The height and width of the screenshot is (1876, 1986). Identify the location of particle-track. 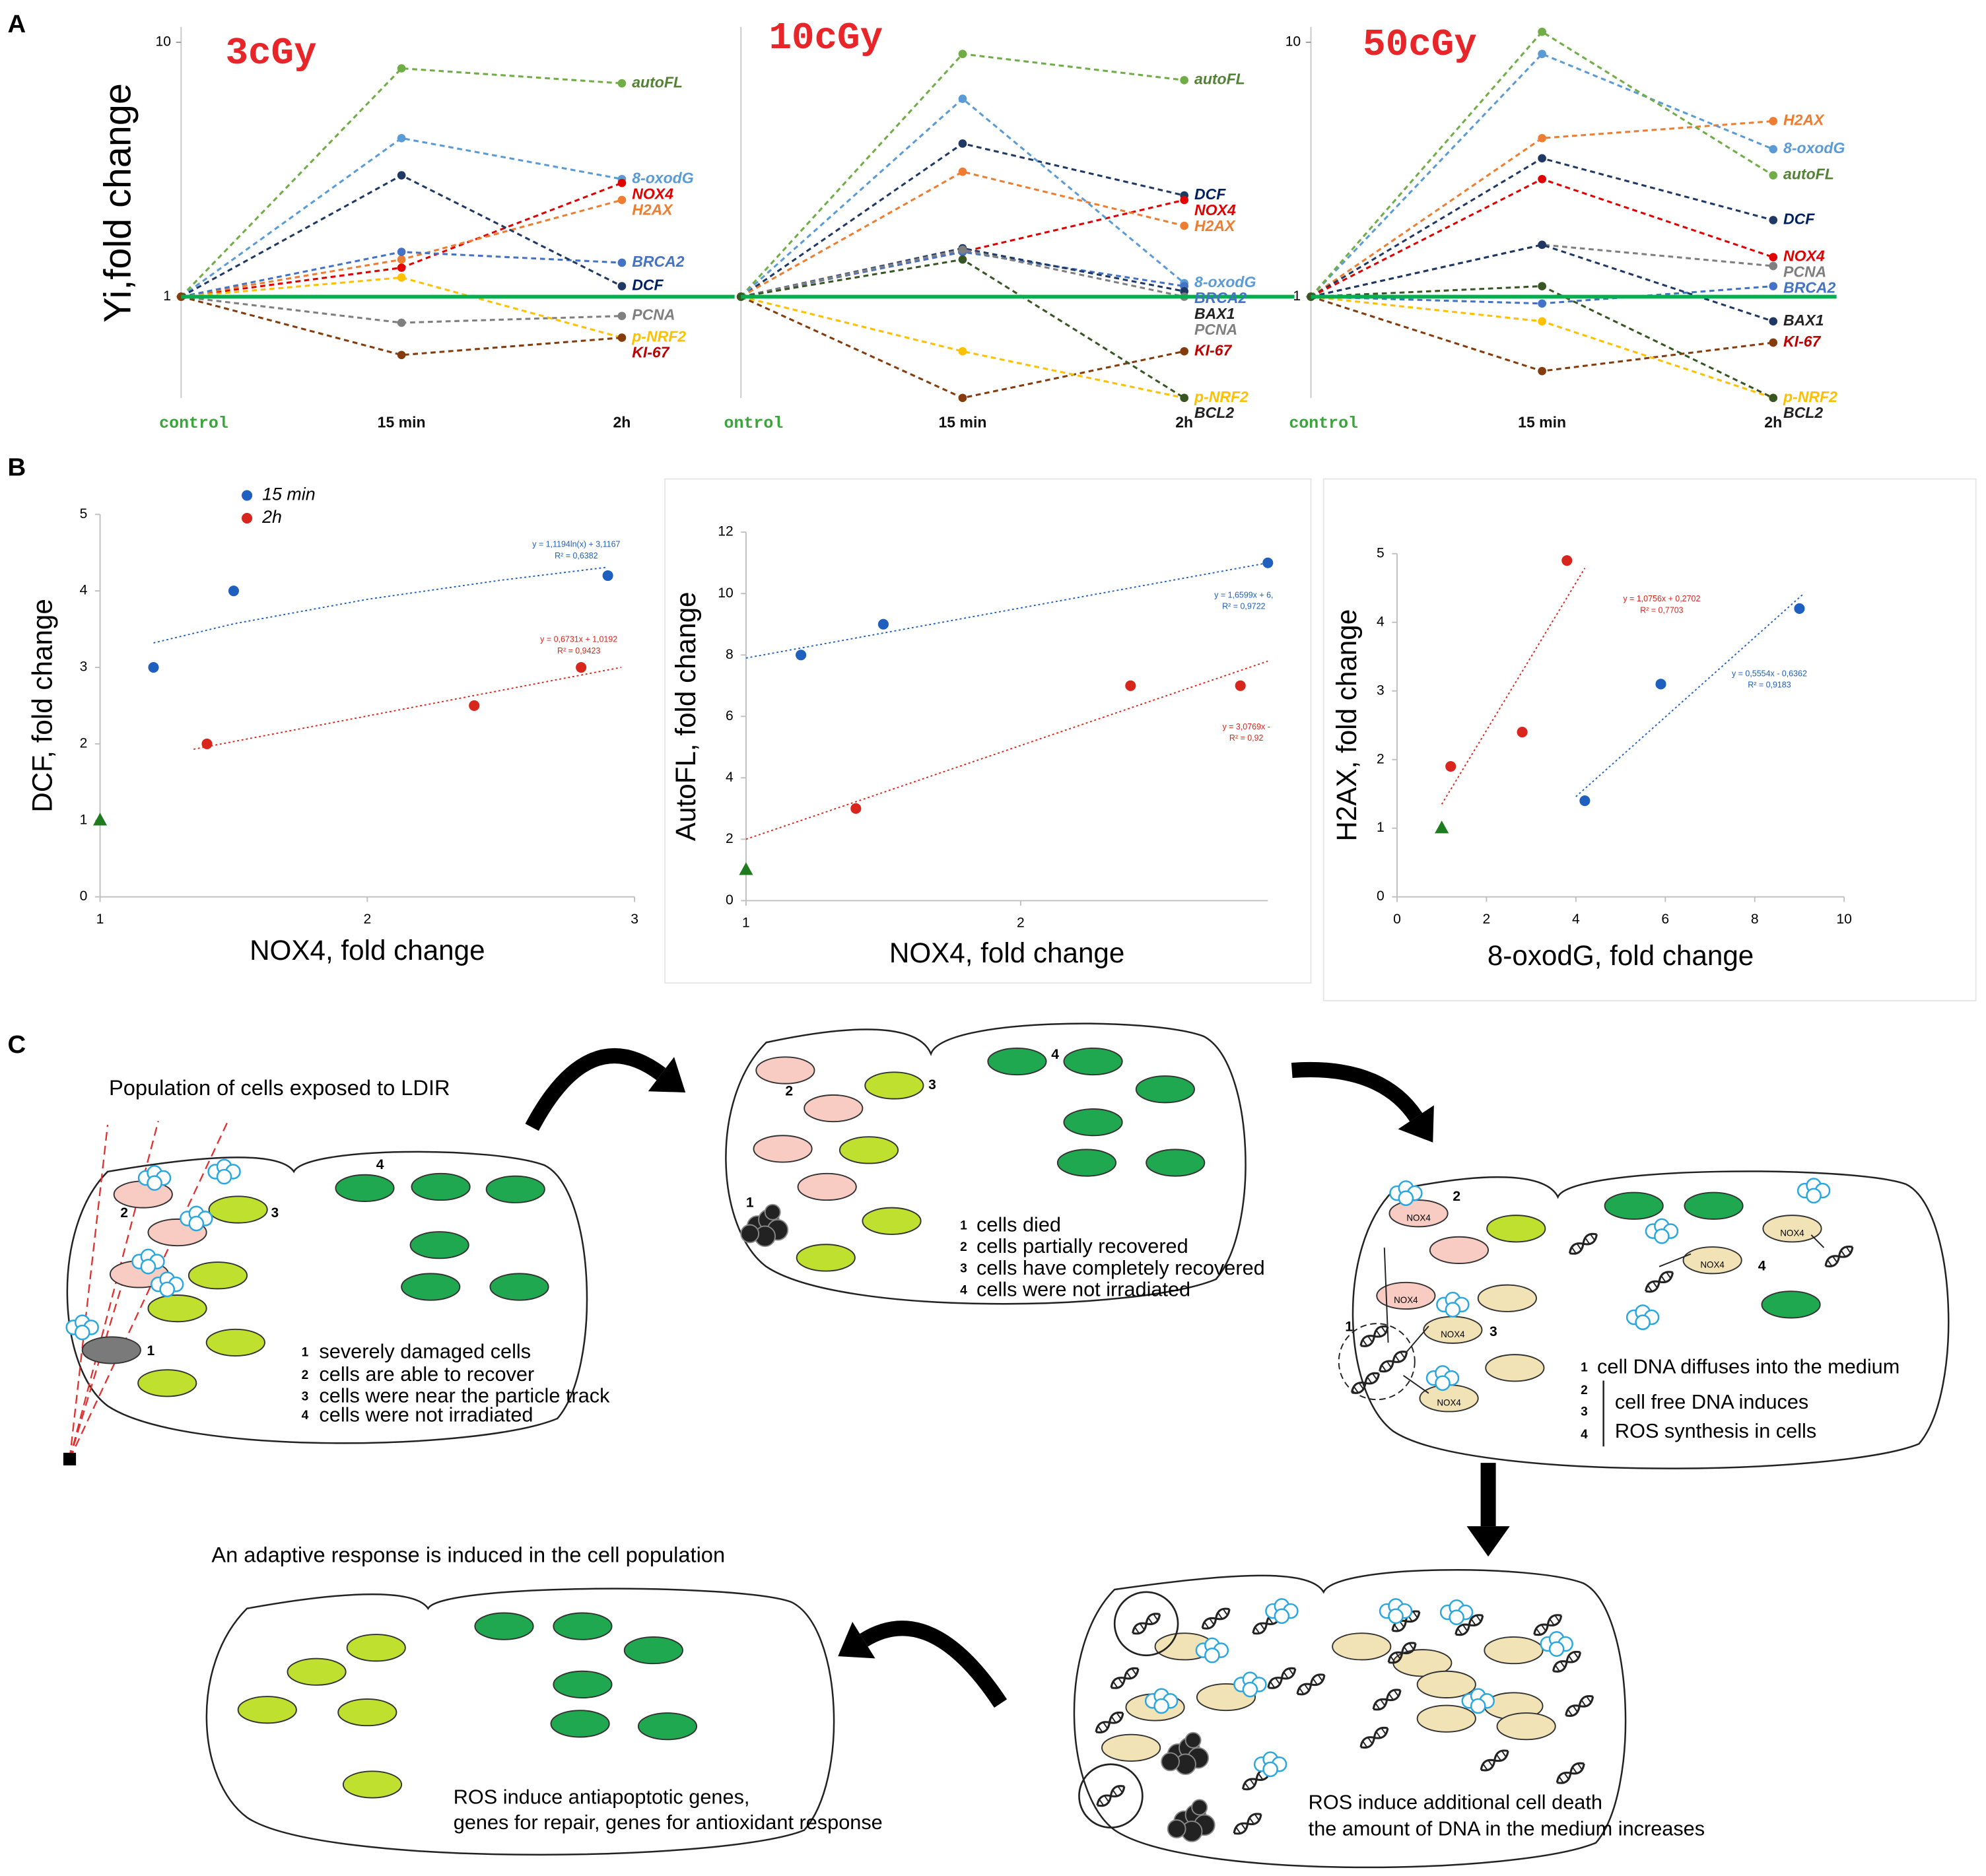
(149, 1289).